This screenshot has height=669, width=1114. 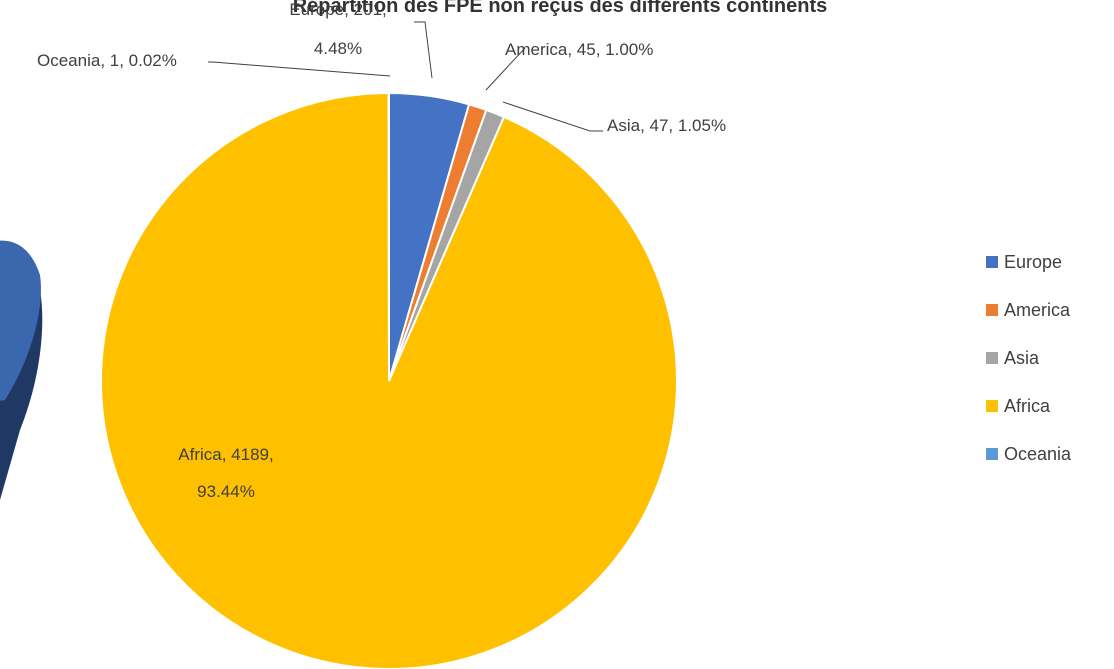 What do you see at coordinates (423, 50) in the screenshot?
I see `leader-line-europe` at bounding box center [423, 50].